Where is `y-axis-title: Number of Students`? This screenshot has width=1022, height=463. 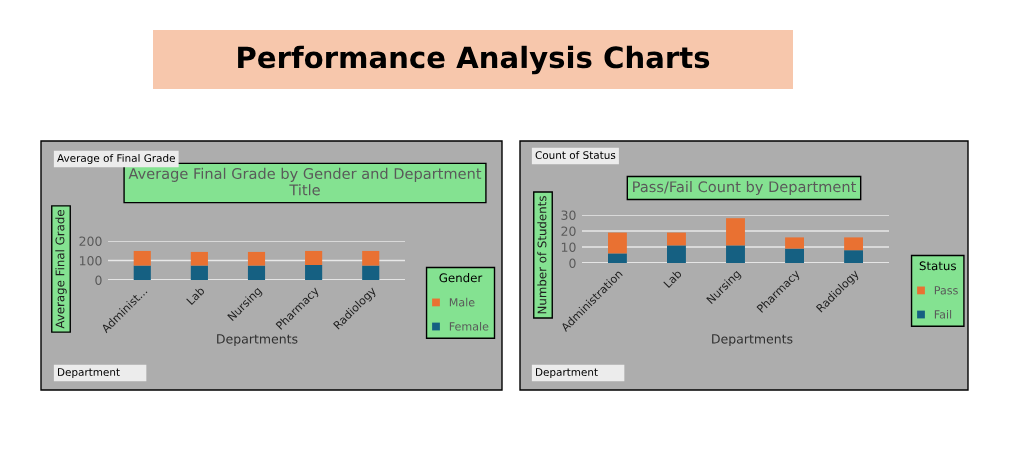 y-axis-title: Number of Students is located at coordinates (542, 255).